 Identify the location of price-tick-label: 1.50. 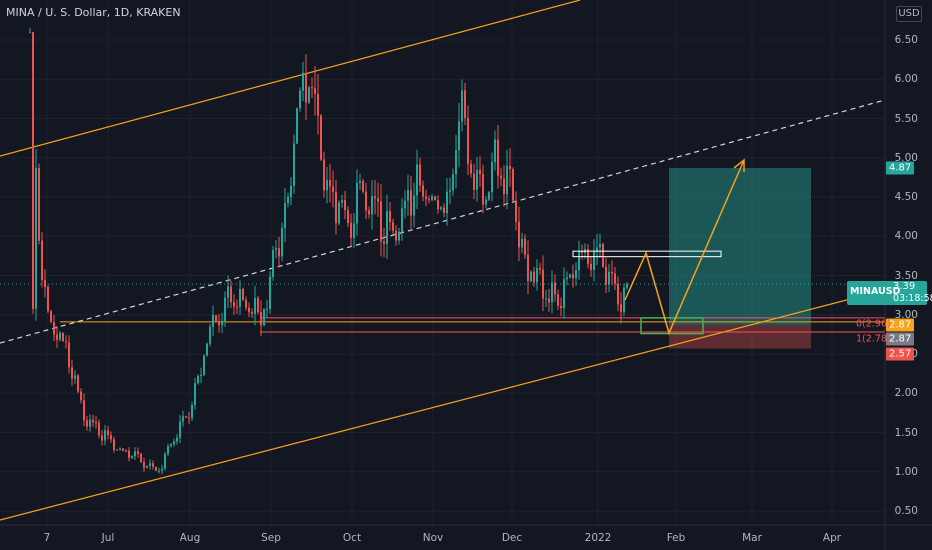
(906, 432).